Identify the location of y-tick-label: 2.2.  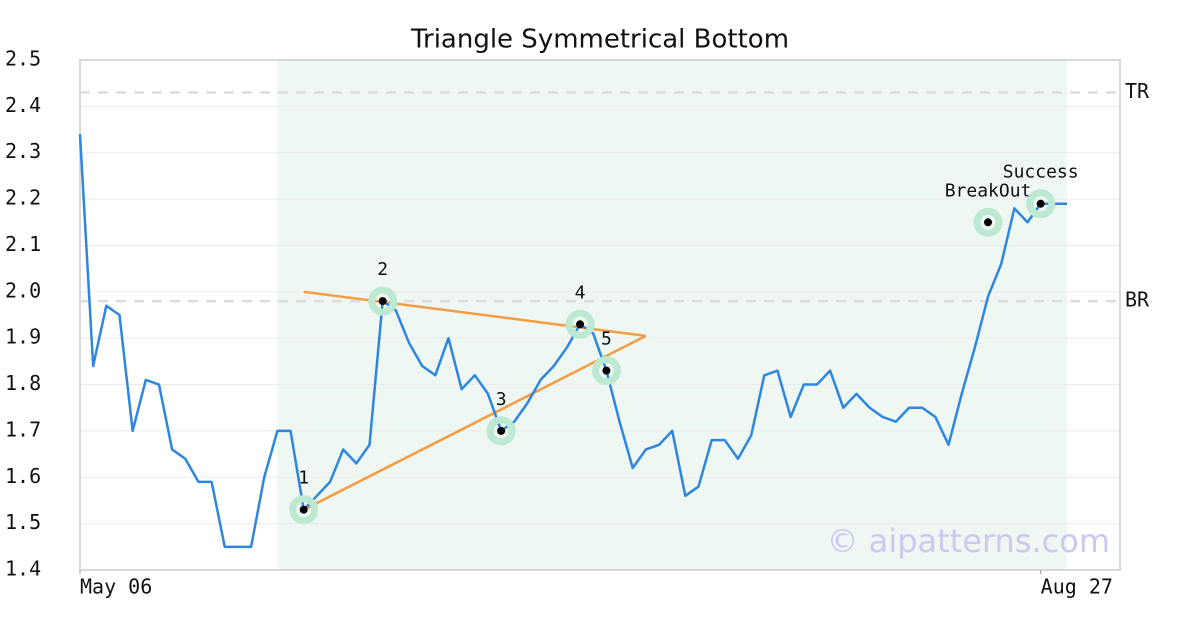
(23, 198).